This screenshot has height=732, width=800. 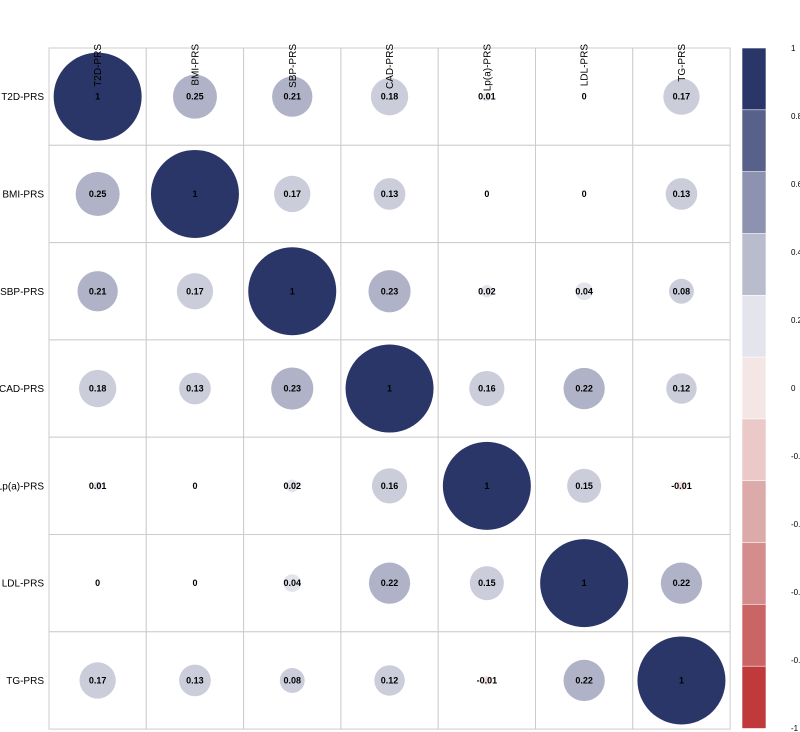 What do you see at coordinates (22, 292) in the screenshot?
I see `row-label: SBP-PRS` at bounding box center [22, 292].